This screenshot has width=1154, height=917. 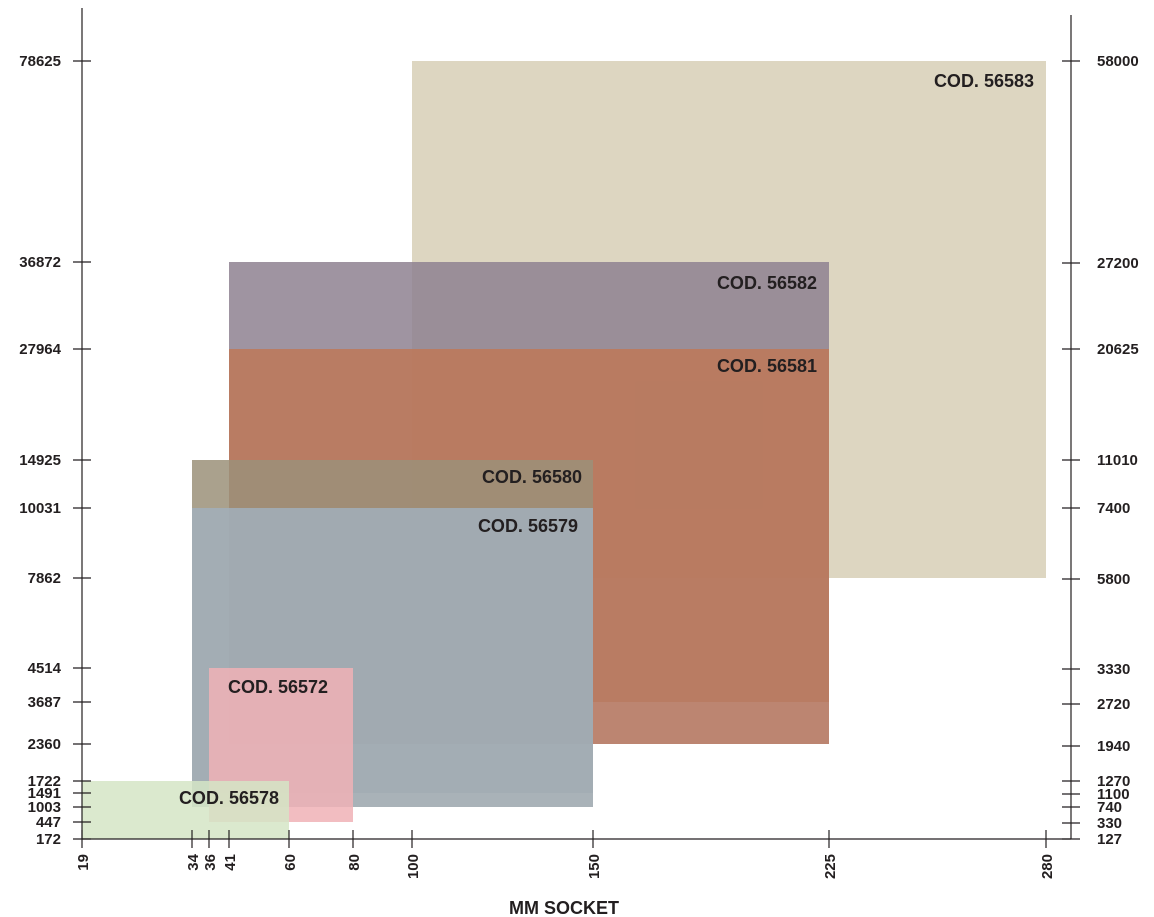 I want to click on y-left-tick-label: 78625, so click(x=40, y=61).